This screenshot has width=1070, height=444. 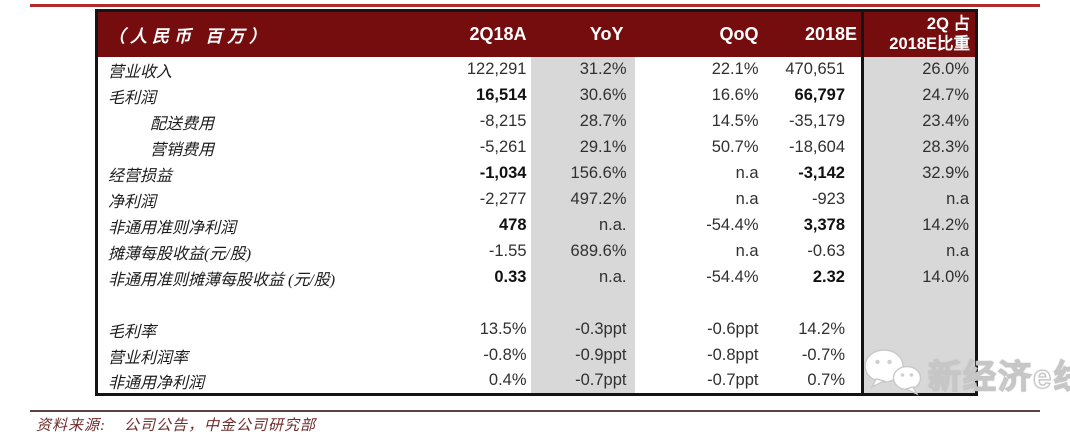 I want to click on cell-2018e: -0.7%, so click(x=823, y=355).